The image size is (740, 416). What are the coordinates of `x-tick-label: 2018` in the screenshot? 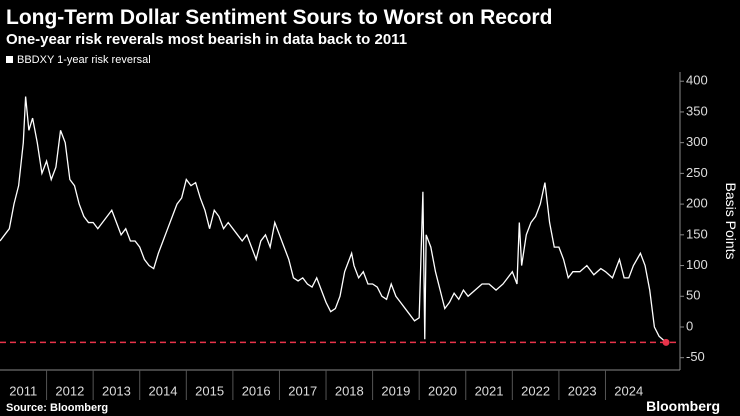 It's located at (349, 390).